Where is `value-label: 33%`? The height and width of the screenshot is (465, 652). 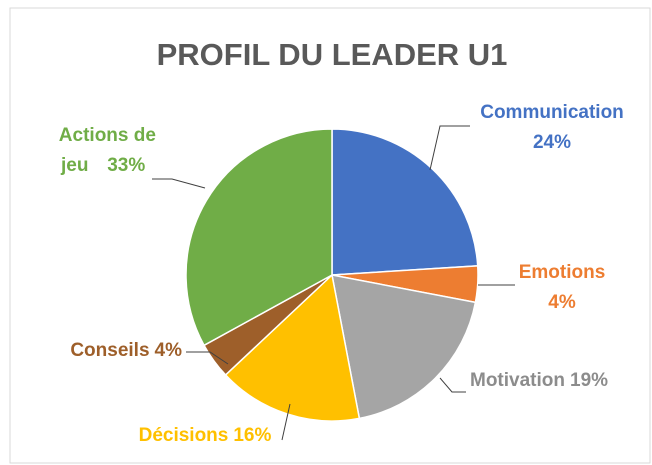 value-label: 33% is located at coordinates (126, 165).